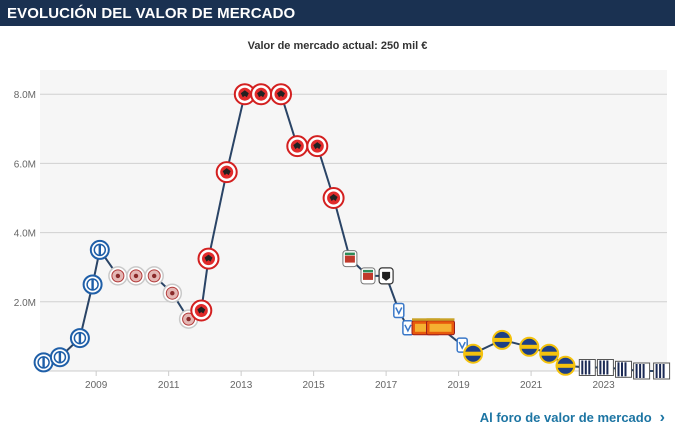 The width and height of the screenshot is (675, 438). Describe the element at coordinates (25, 234) in the screenshot. I see `y-tick-label: 4.0M` at that location.